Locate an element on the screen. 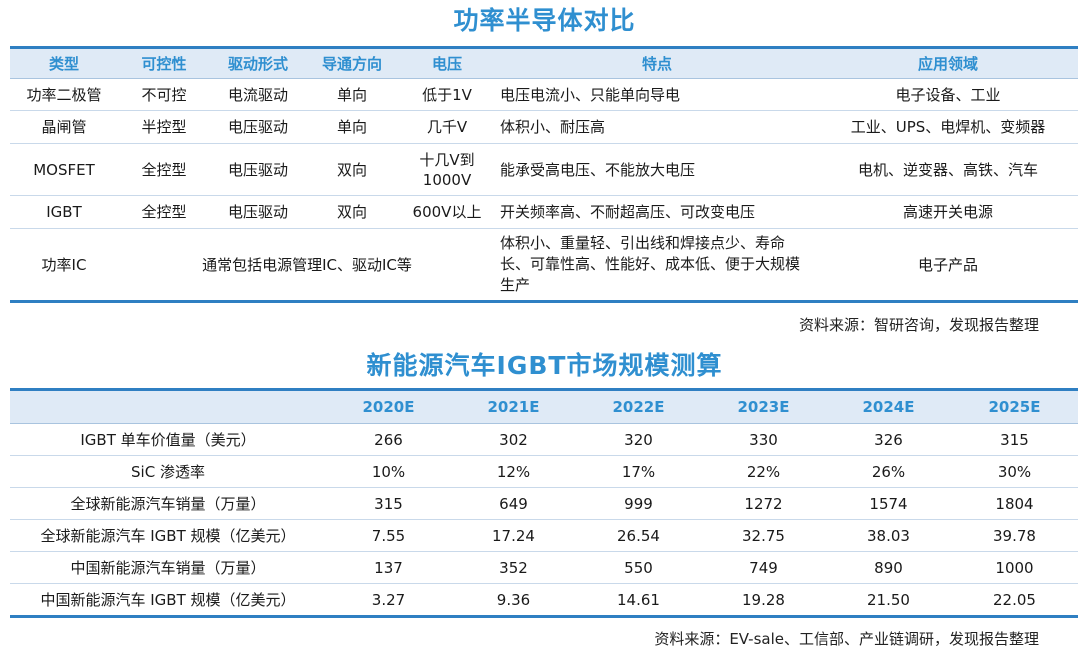 The width and height of the screenshot is (1089, 662). row-label: 全球新能源汽车销量（万量） is located at coordinates (168, 503).